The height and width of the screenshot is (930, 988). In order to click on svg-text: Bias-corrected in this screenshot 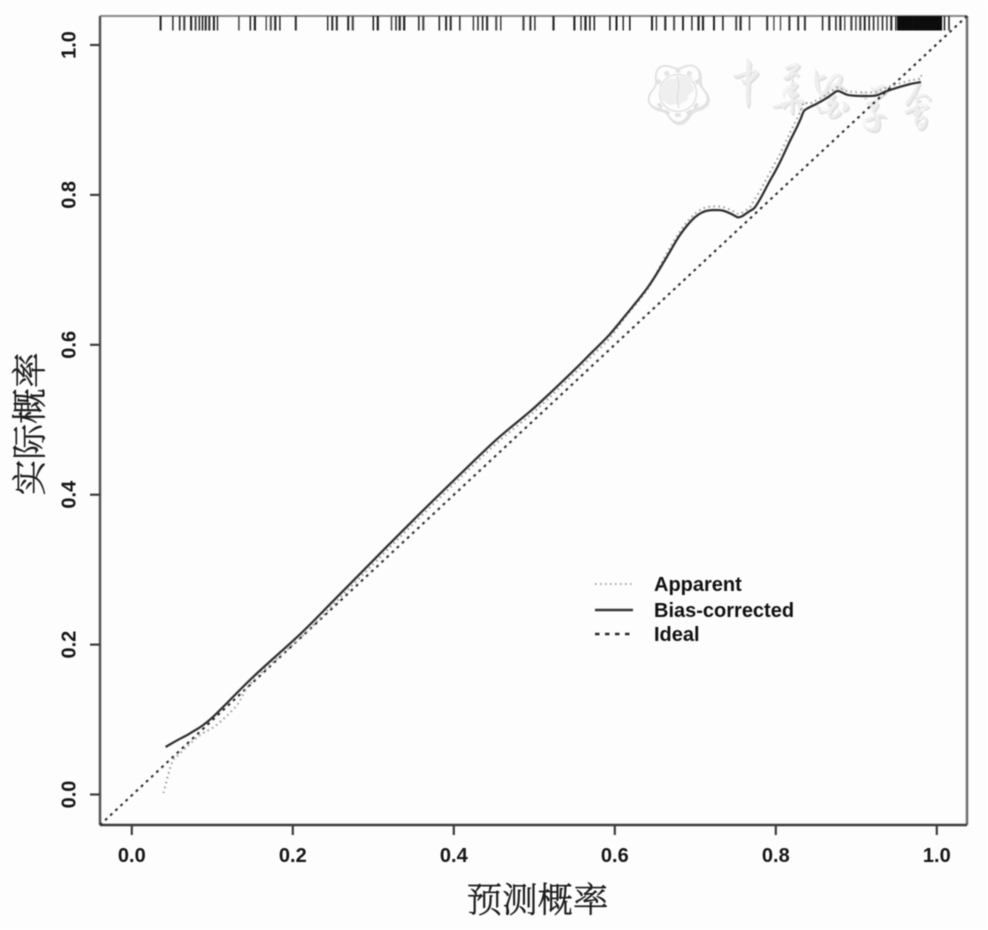, I will do `click(724, 611)`.